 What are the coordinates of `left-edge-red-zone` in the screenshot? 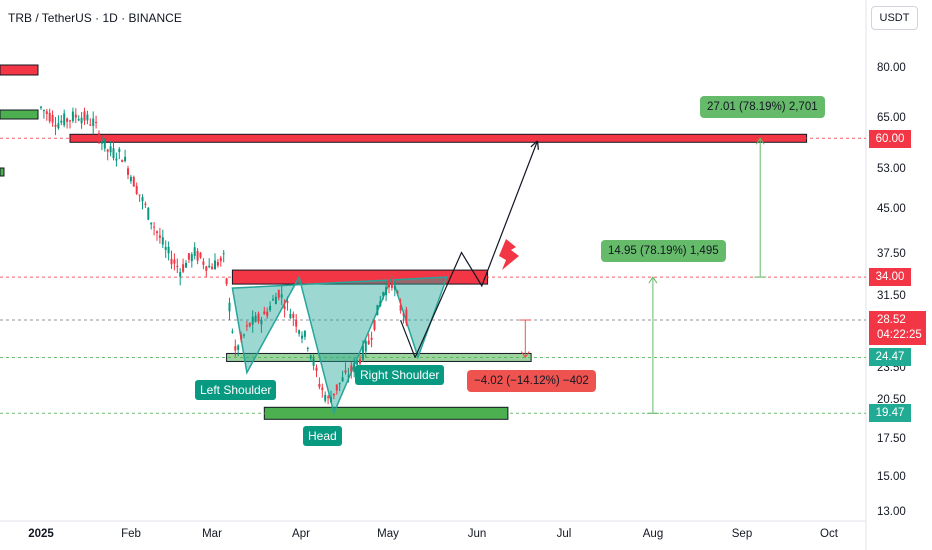 It's located at (19, 70).